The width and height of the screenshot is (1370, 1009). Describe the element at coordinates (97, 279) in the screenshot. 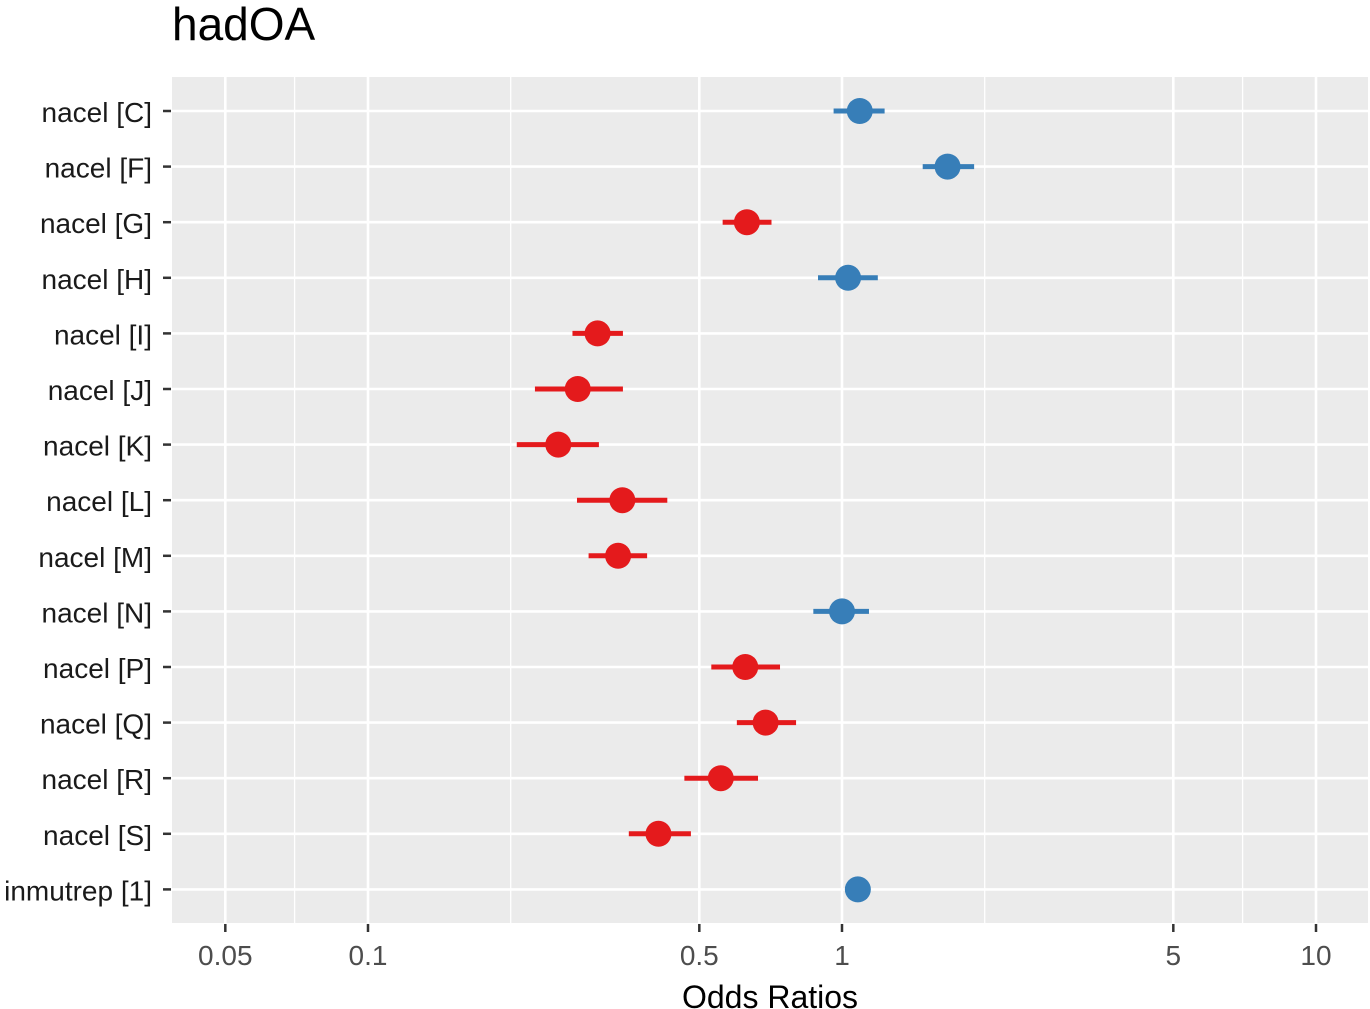

I see `y-tick-label: nacel [H]` at that location.